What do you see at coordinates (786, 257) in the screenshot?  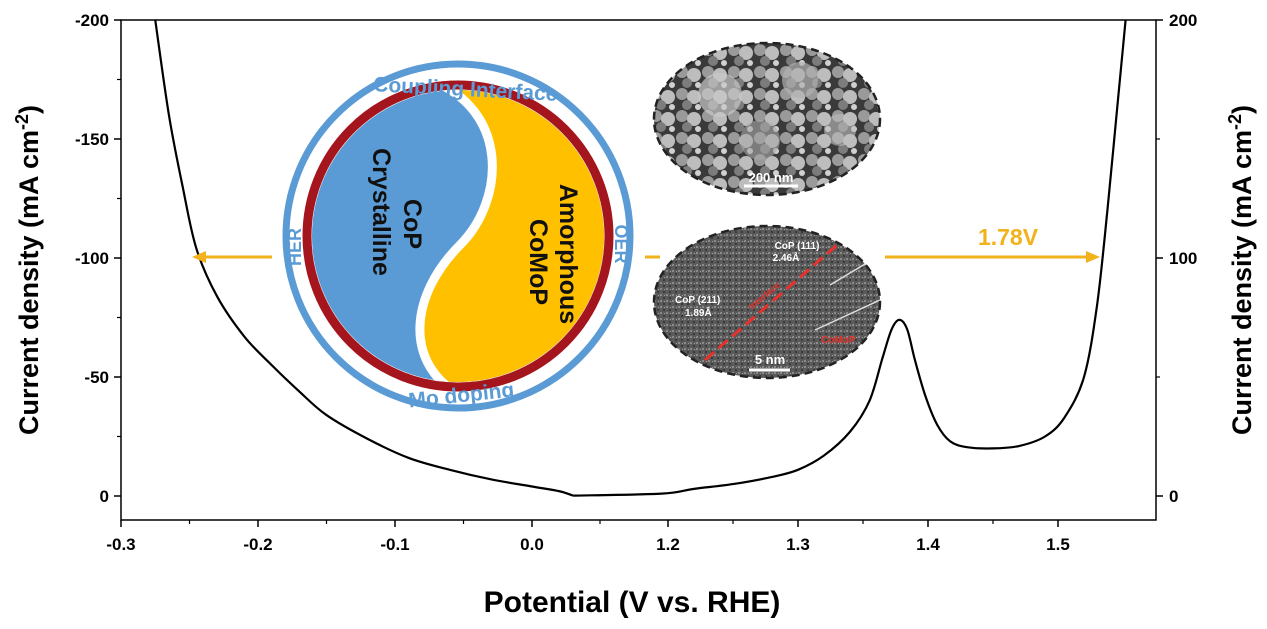 I see `tem-label-b: 2.46Å` at bounding box center [786, 257].